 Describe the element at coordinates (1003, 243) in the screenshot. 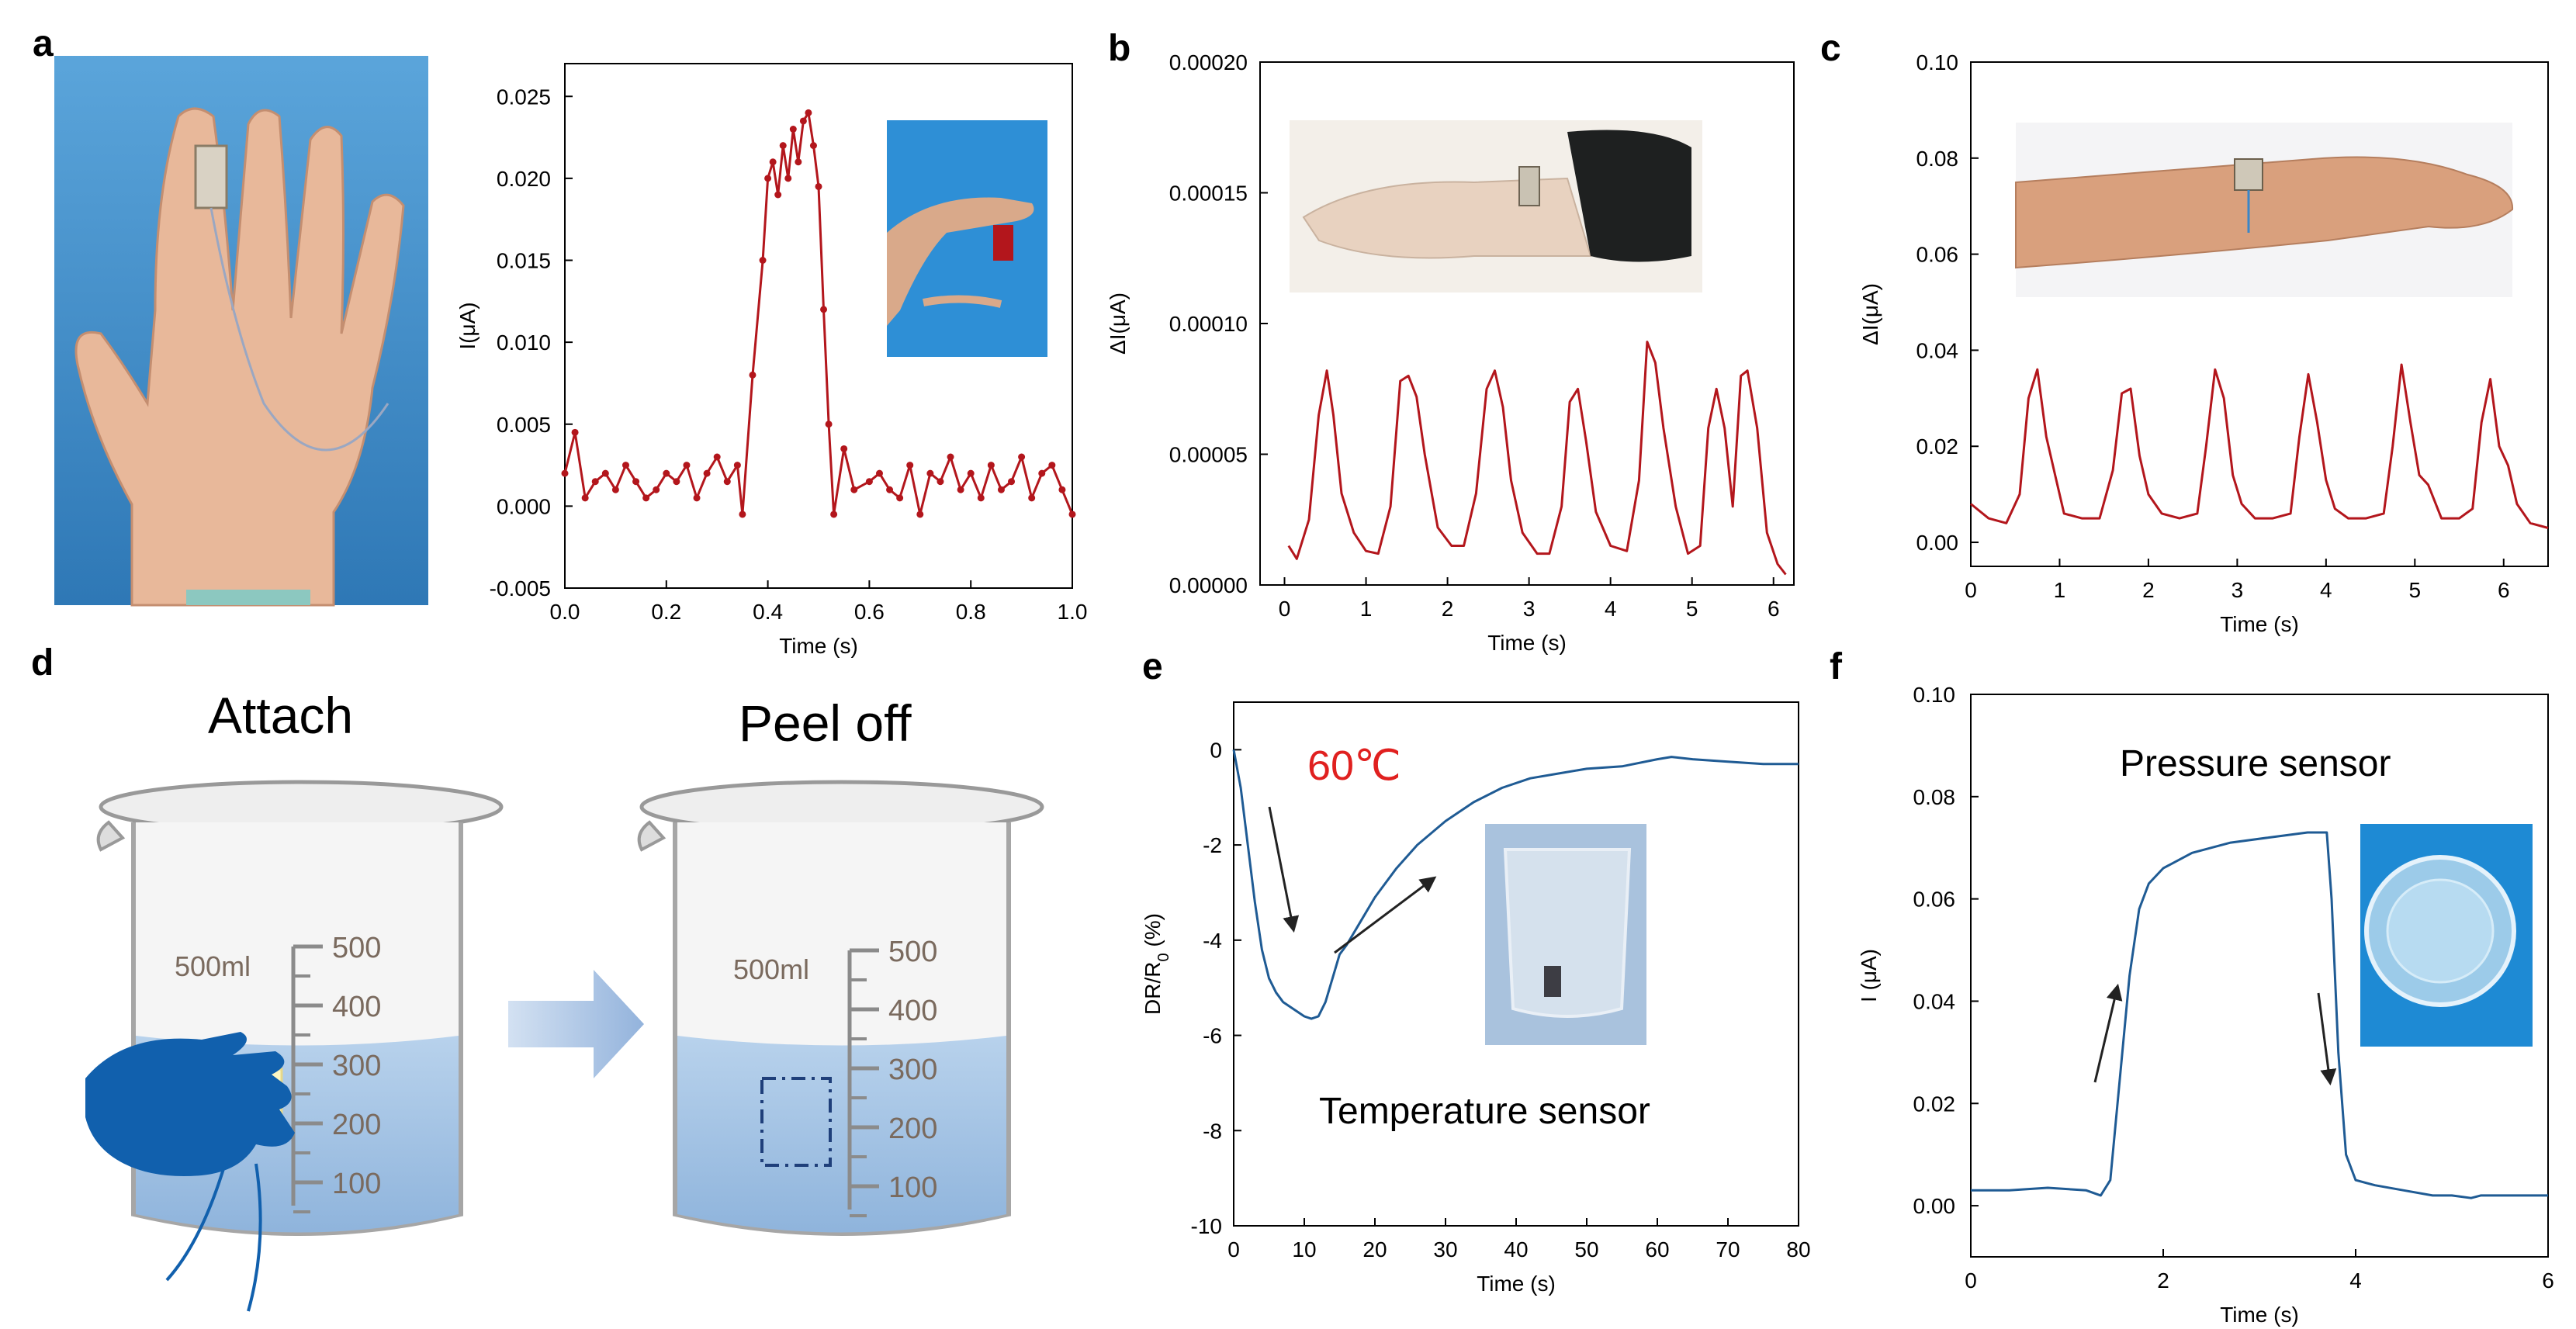

I see `inset-weight-block` at that location.